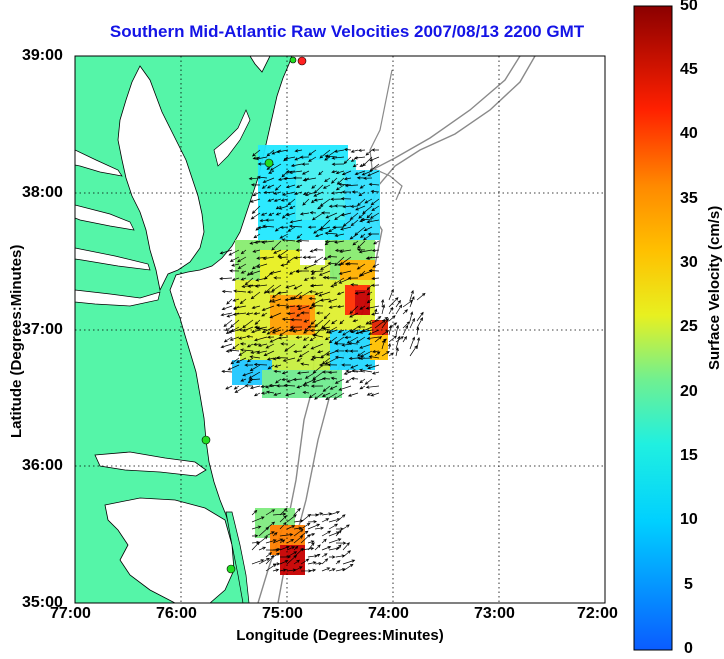  Describe the element at coordinates (689, 262) in the screenshot. I see `colorbar-tick-label: 30` at that location.